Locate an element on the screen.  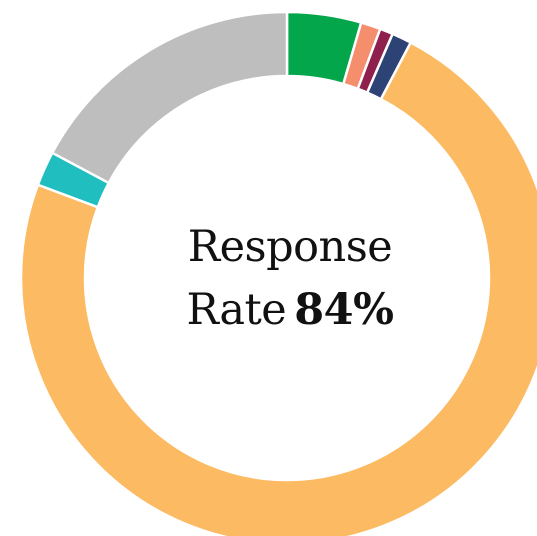
response-rate-value: 84% is located at coordinates (344, 310).